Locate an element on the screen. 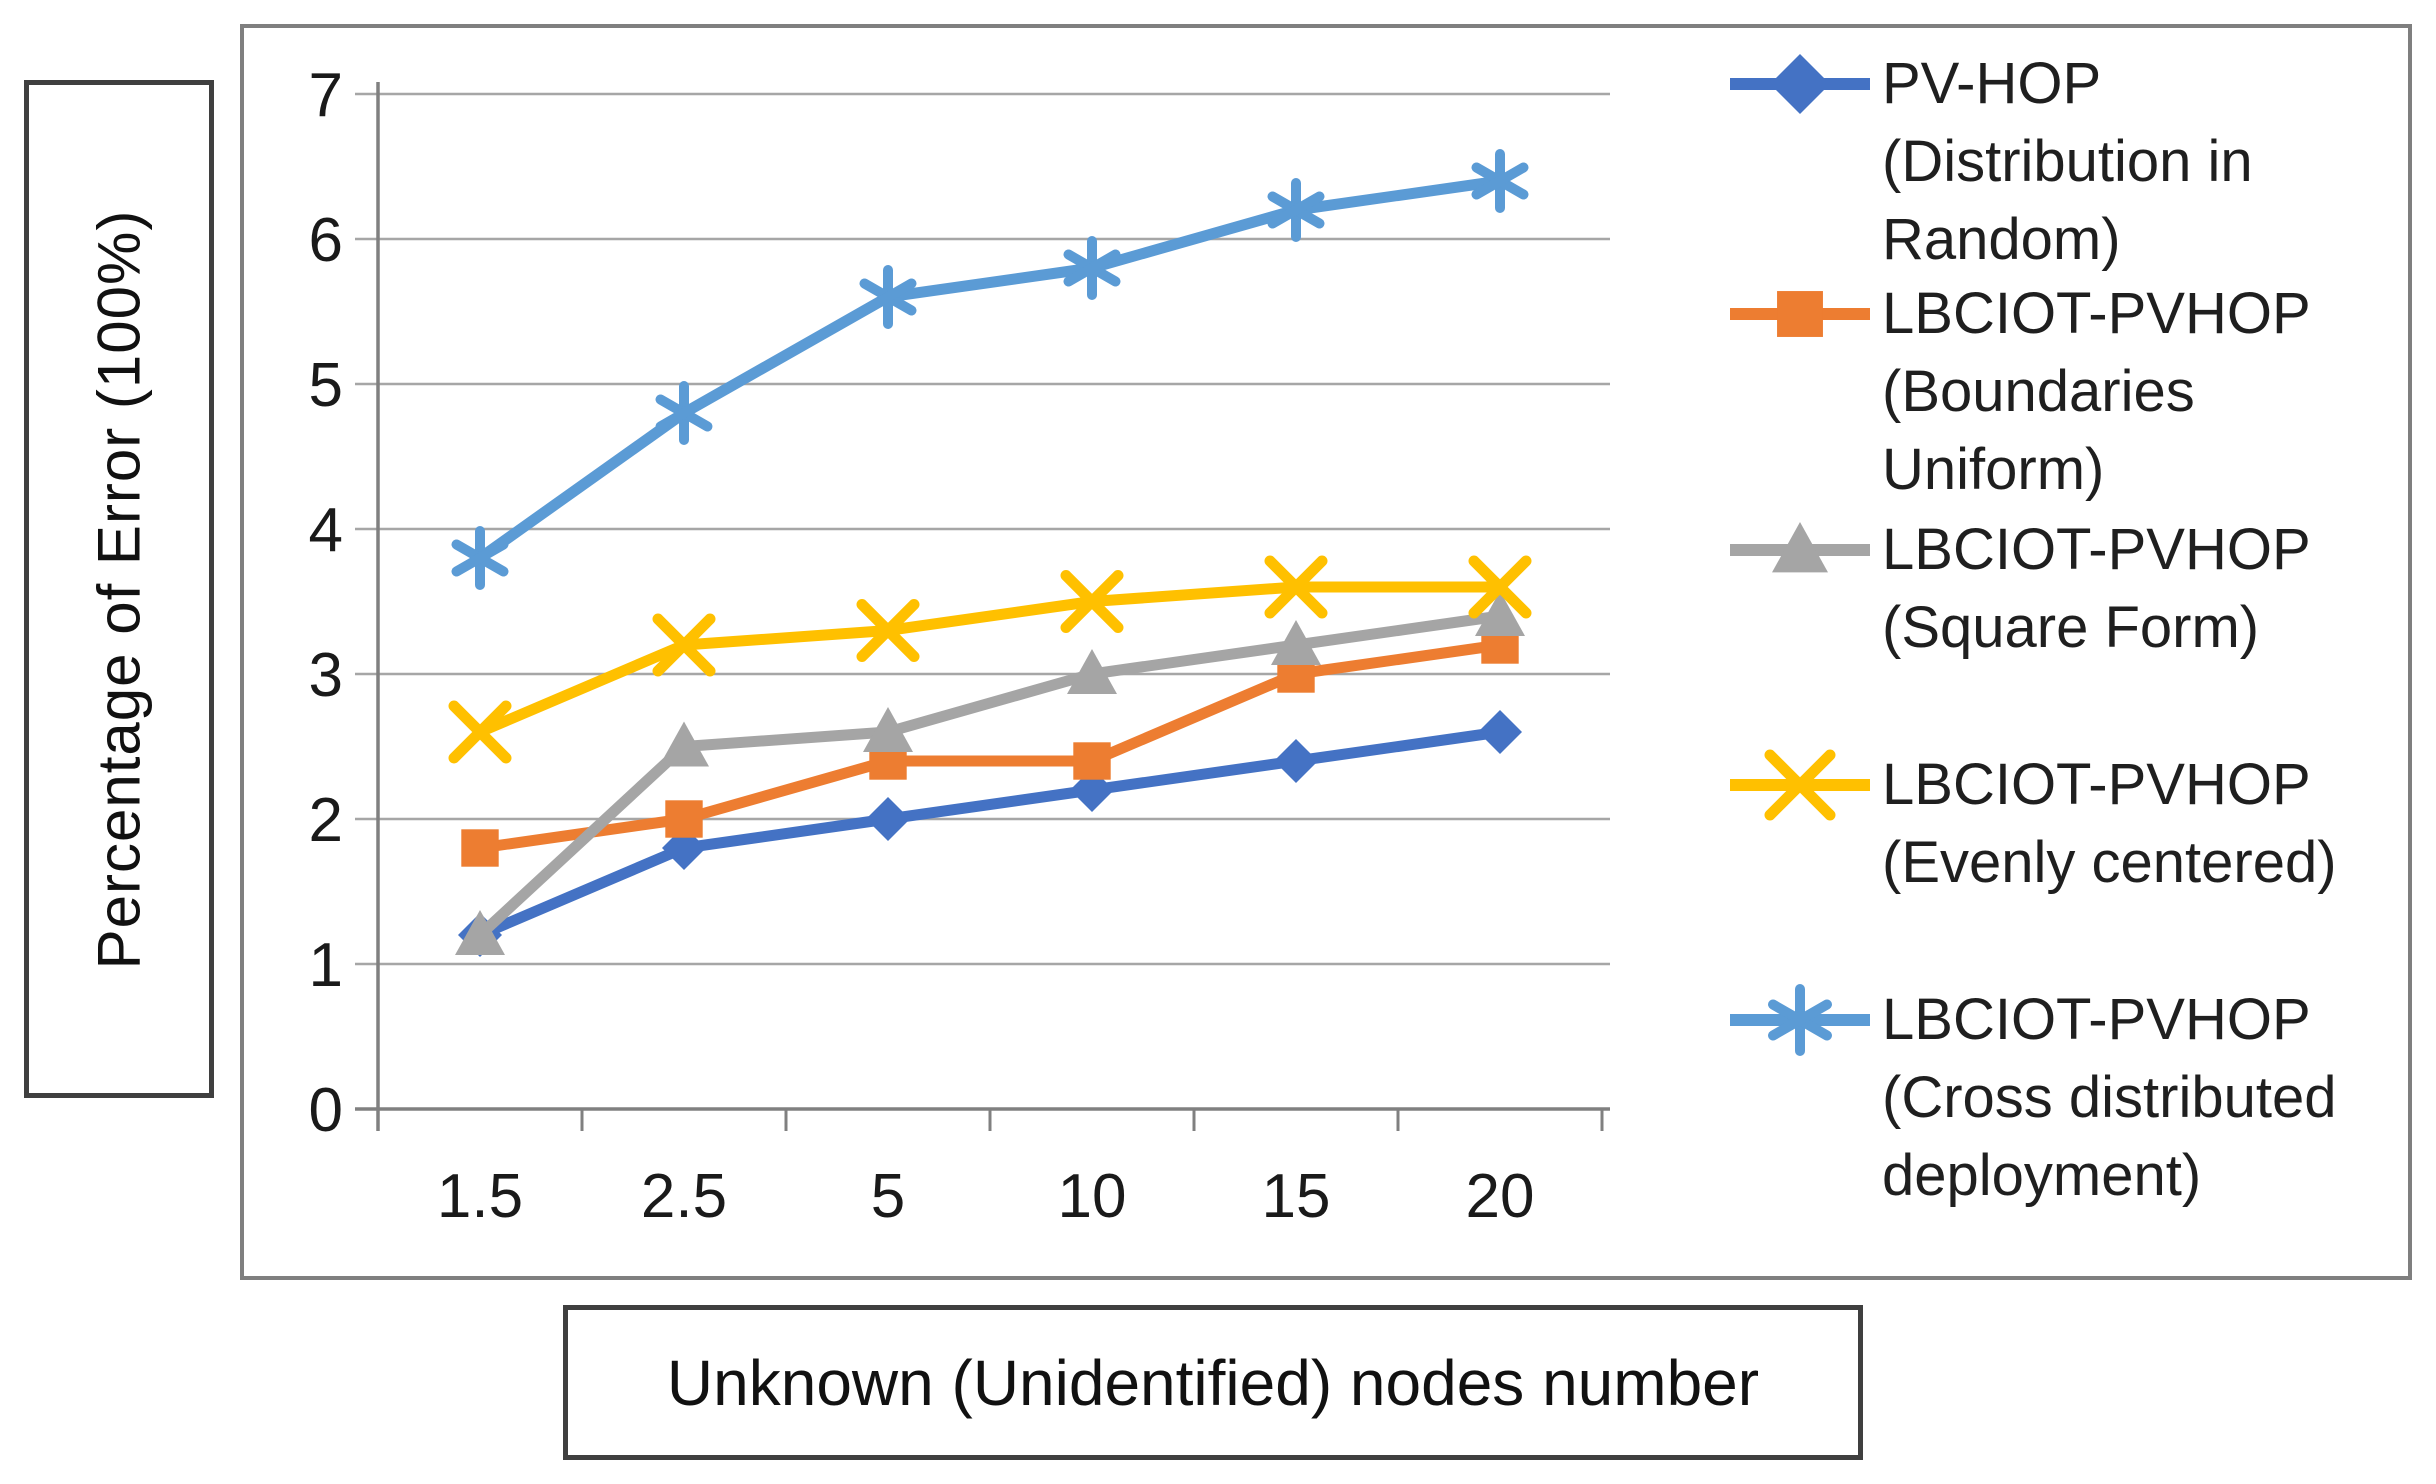 This screenshot has height=1484, width=2436. series-triangle is located at coordinates (990, 773).